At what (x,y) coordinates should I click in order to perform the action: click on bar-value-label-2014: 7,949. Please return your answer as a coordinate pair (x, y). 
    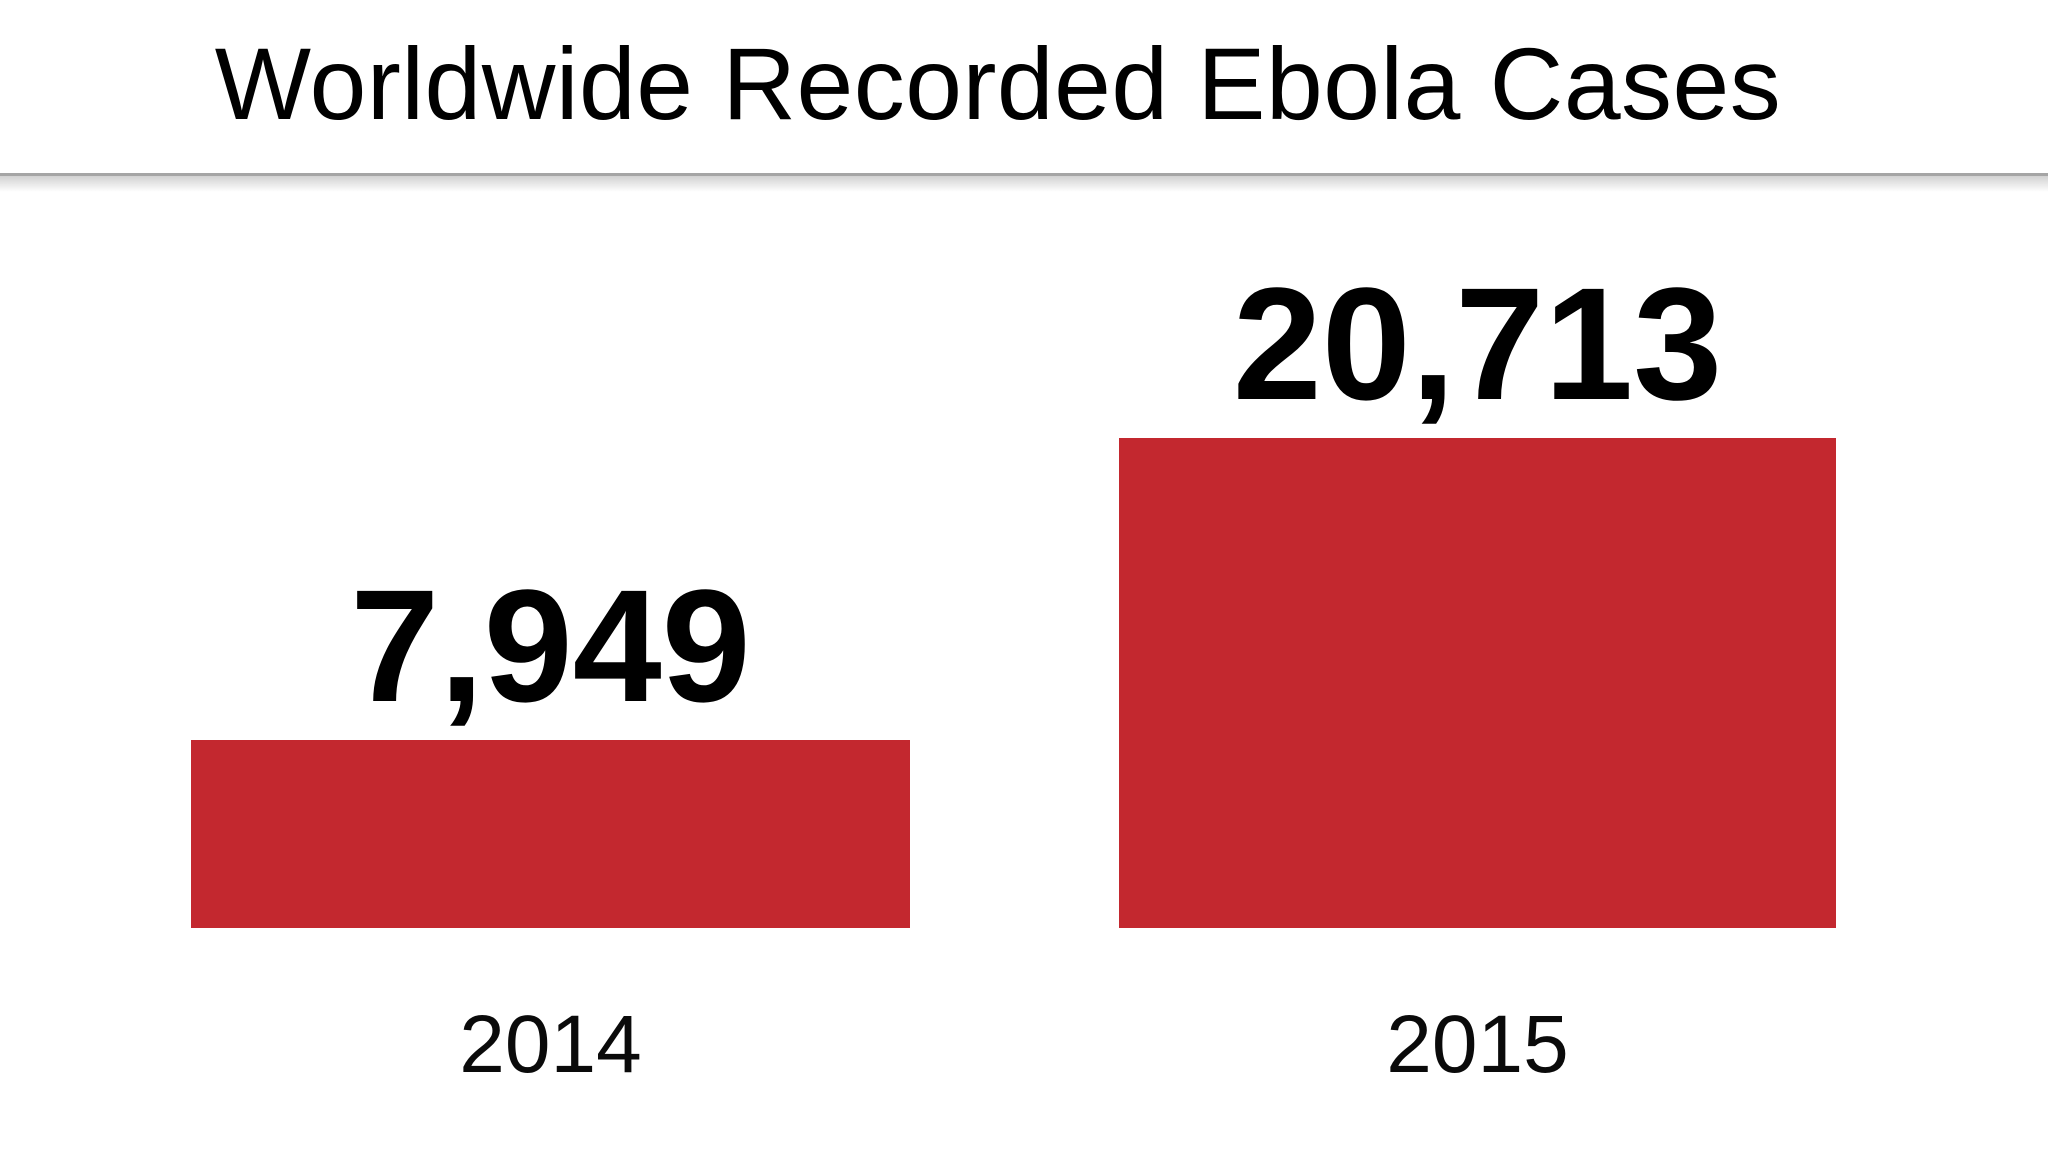
    Looking at the image, I should click on (550, 645).